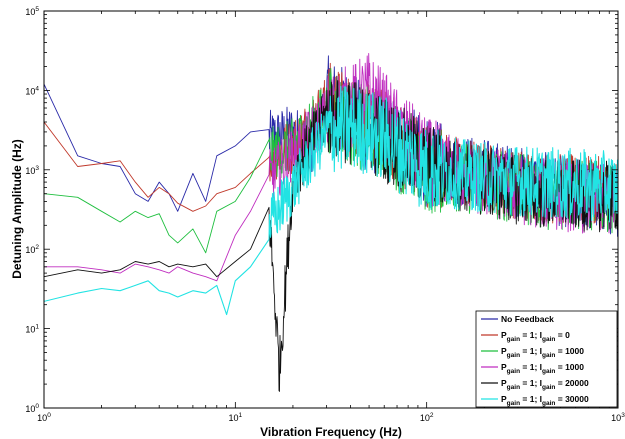  I want to click on y-tick-label: 10⁵, so click(32, 11).